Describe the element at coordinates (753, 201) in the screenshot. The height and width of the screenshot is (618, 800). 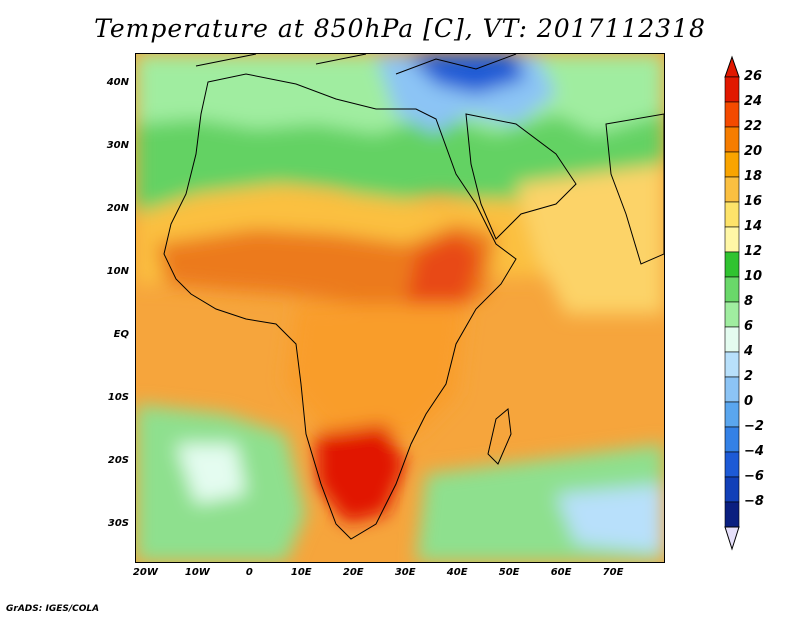
I see `colorbar-level-label: 16` at that location.